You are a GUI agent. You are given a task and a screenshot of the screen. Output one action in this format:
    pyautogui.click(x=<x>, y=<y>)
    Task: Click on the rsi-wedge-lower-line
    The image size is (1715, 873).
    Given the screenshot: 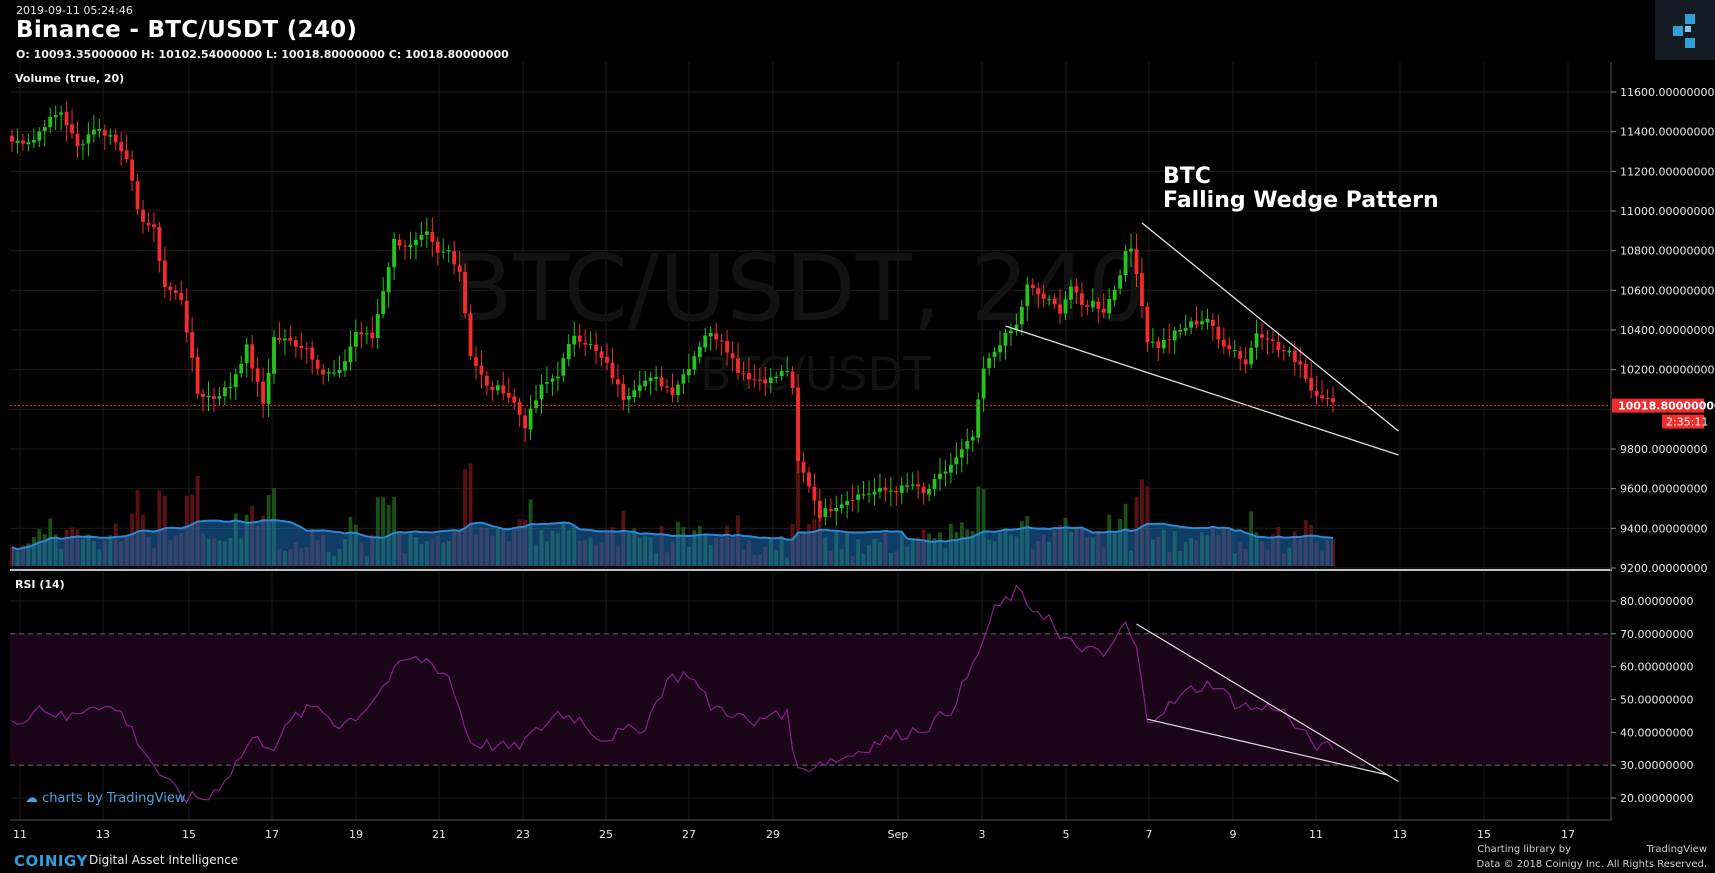 What is the action you would take?
    pyautogui.click(x=1267, y=747)
    